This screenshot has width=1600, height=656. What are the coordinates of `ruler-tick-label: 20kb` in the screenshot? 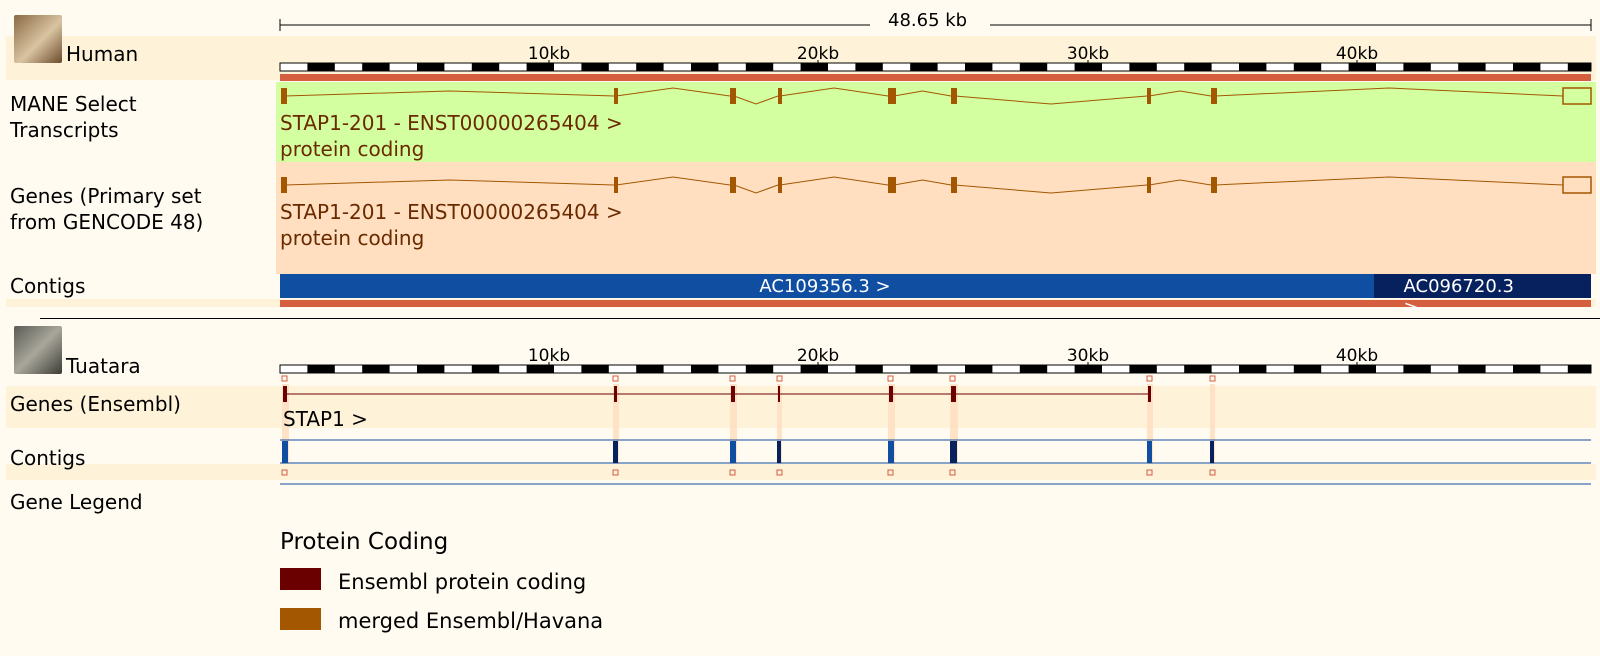 It's located at (818, 54).